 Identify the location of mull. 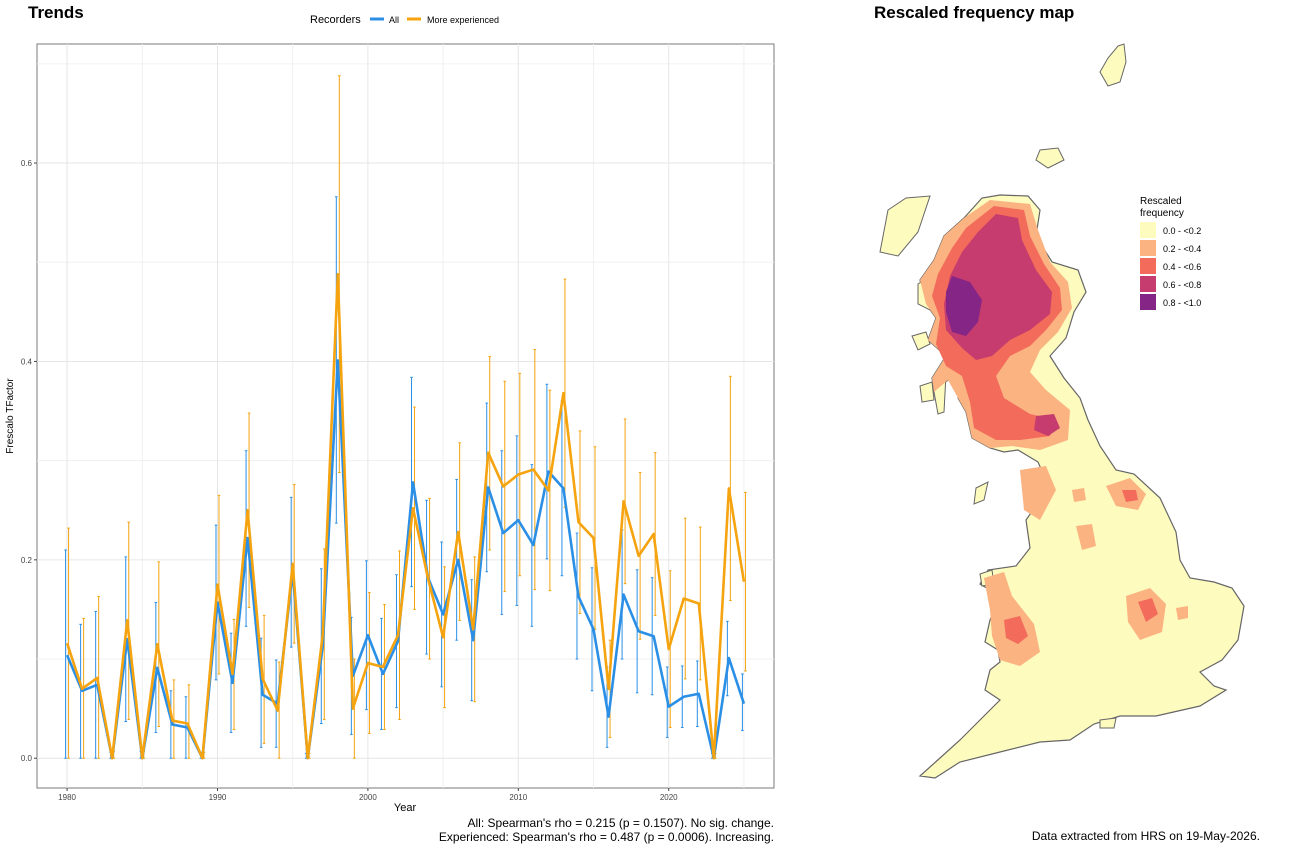
(921, 341).